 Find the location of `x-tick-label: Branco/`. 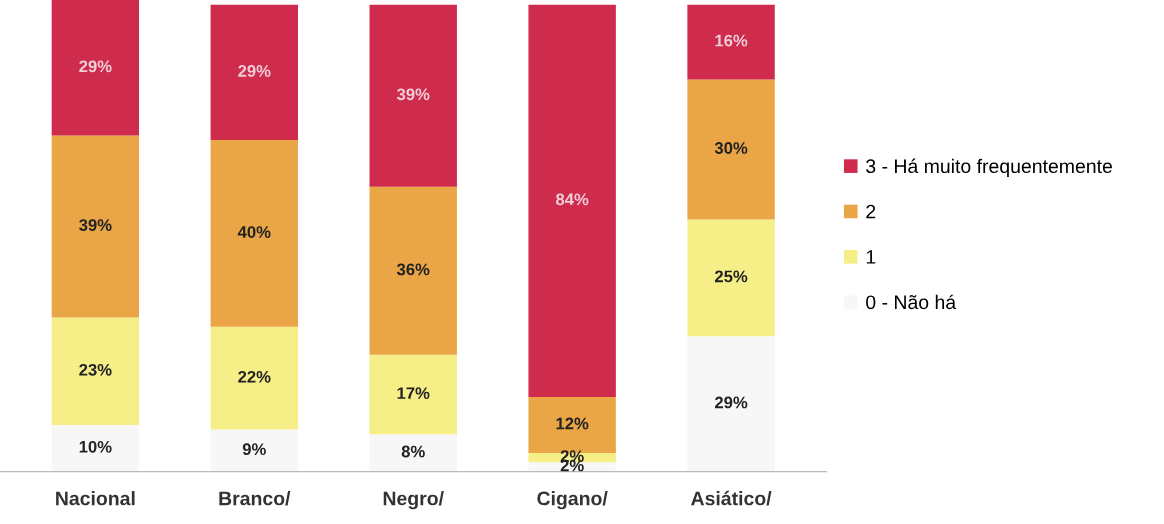

x-tick-label: Branco/ is located at coordinates (255, 498).